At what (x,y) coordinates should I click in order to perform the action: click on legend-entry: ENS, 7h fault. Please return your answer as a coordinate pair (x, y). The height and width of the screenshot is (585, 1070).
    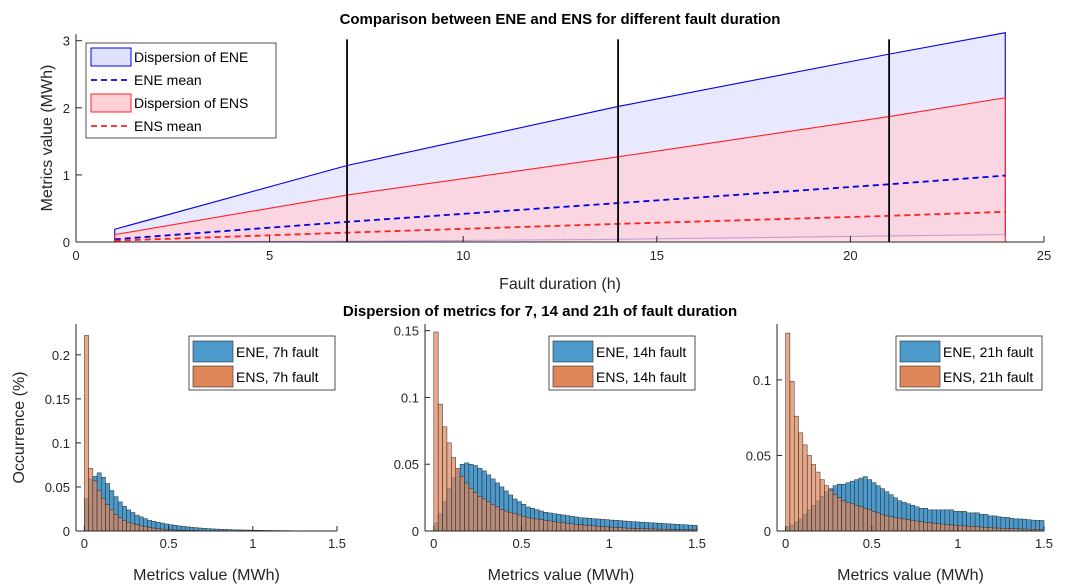
    Looking at the image, I should click on (277, 377).